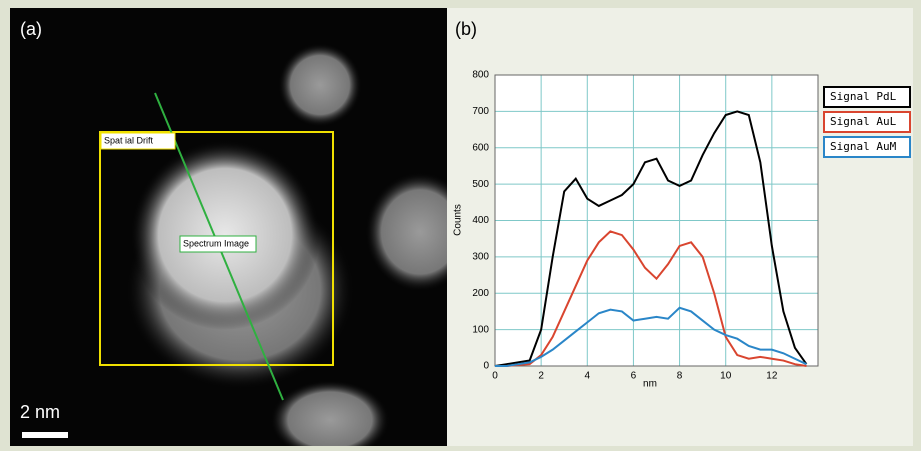  What do you see at coordinates (480, 184) in the screenshot?
I see `y-tick-label: 500` at bounding box center [480, 184].